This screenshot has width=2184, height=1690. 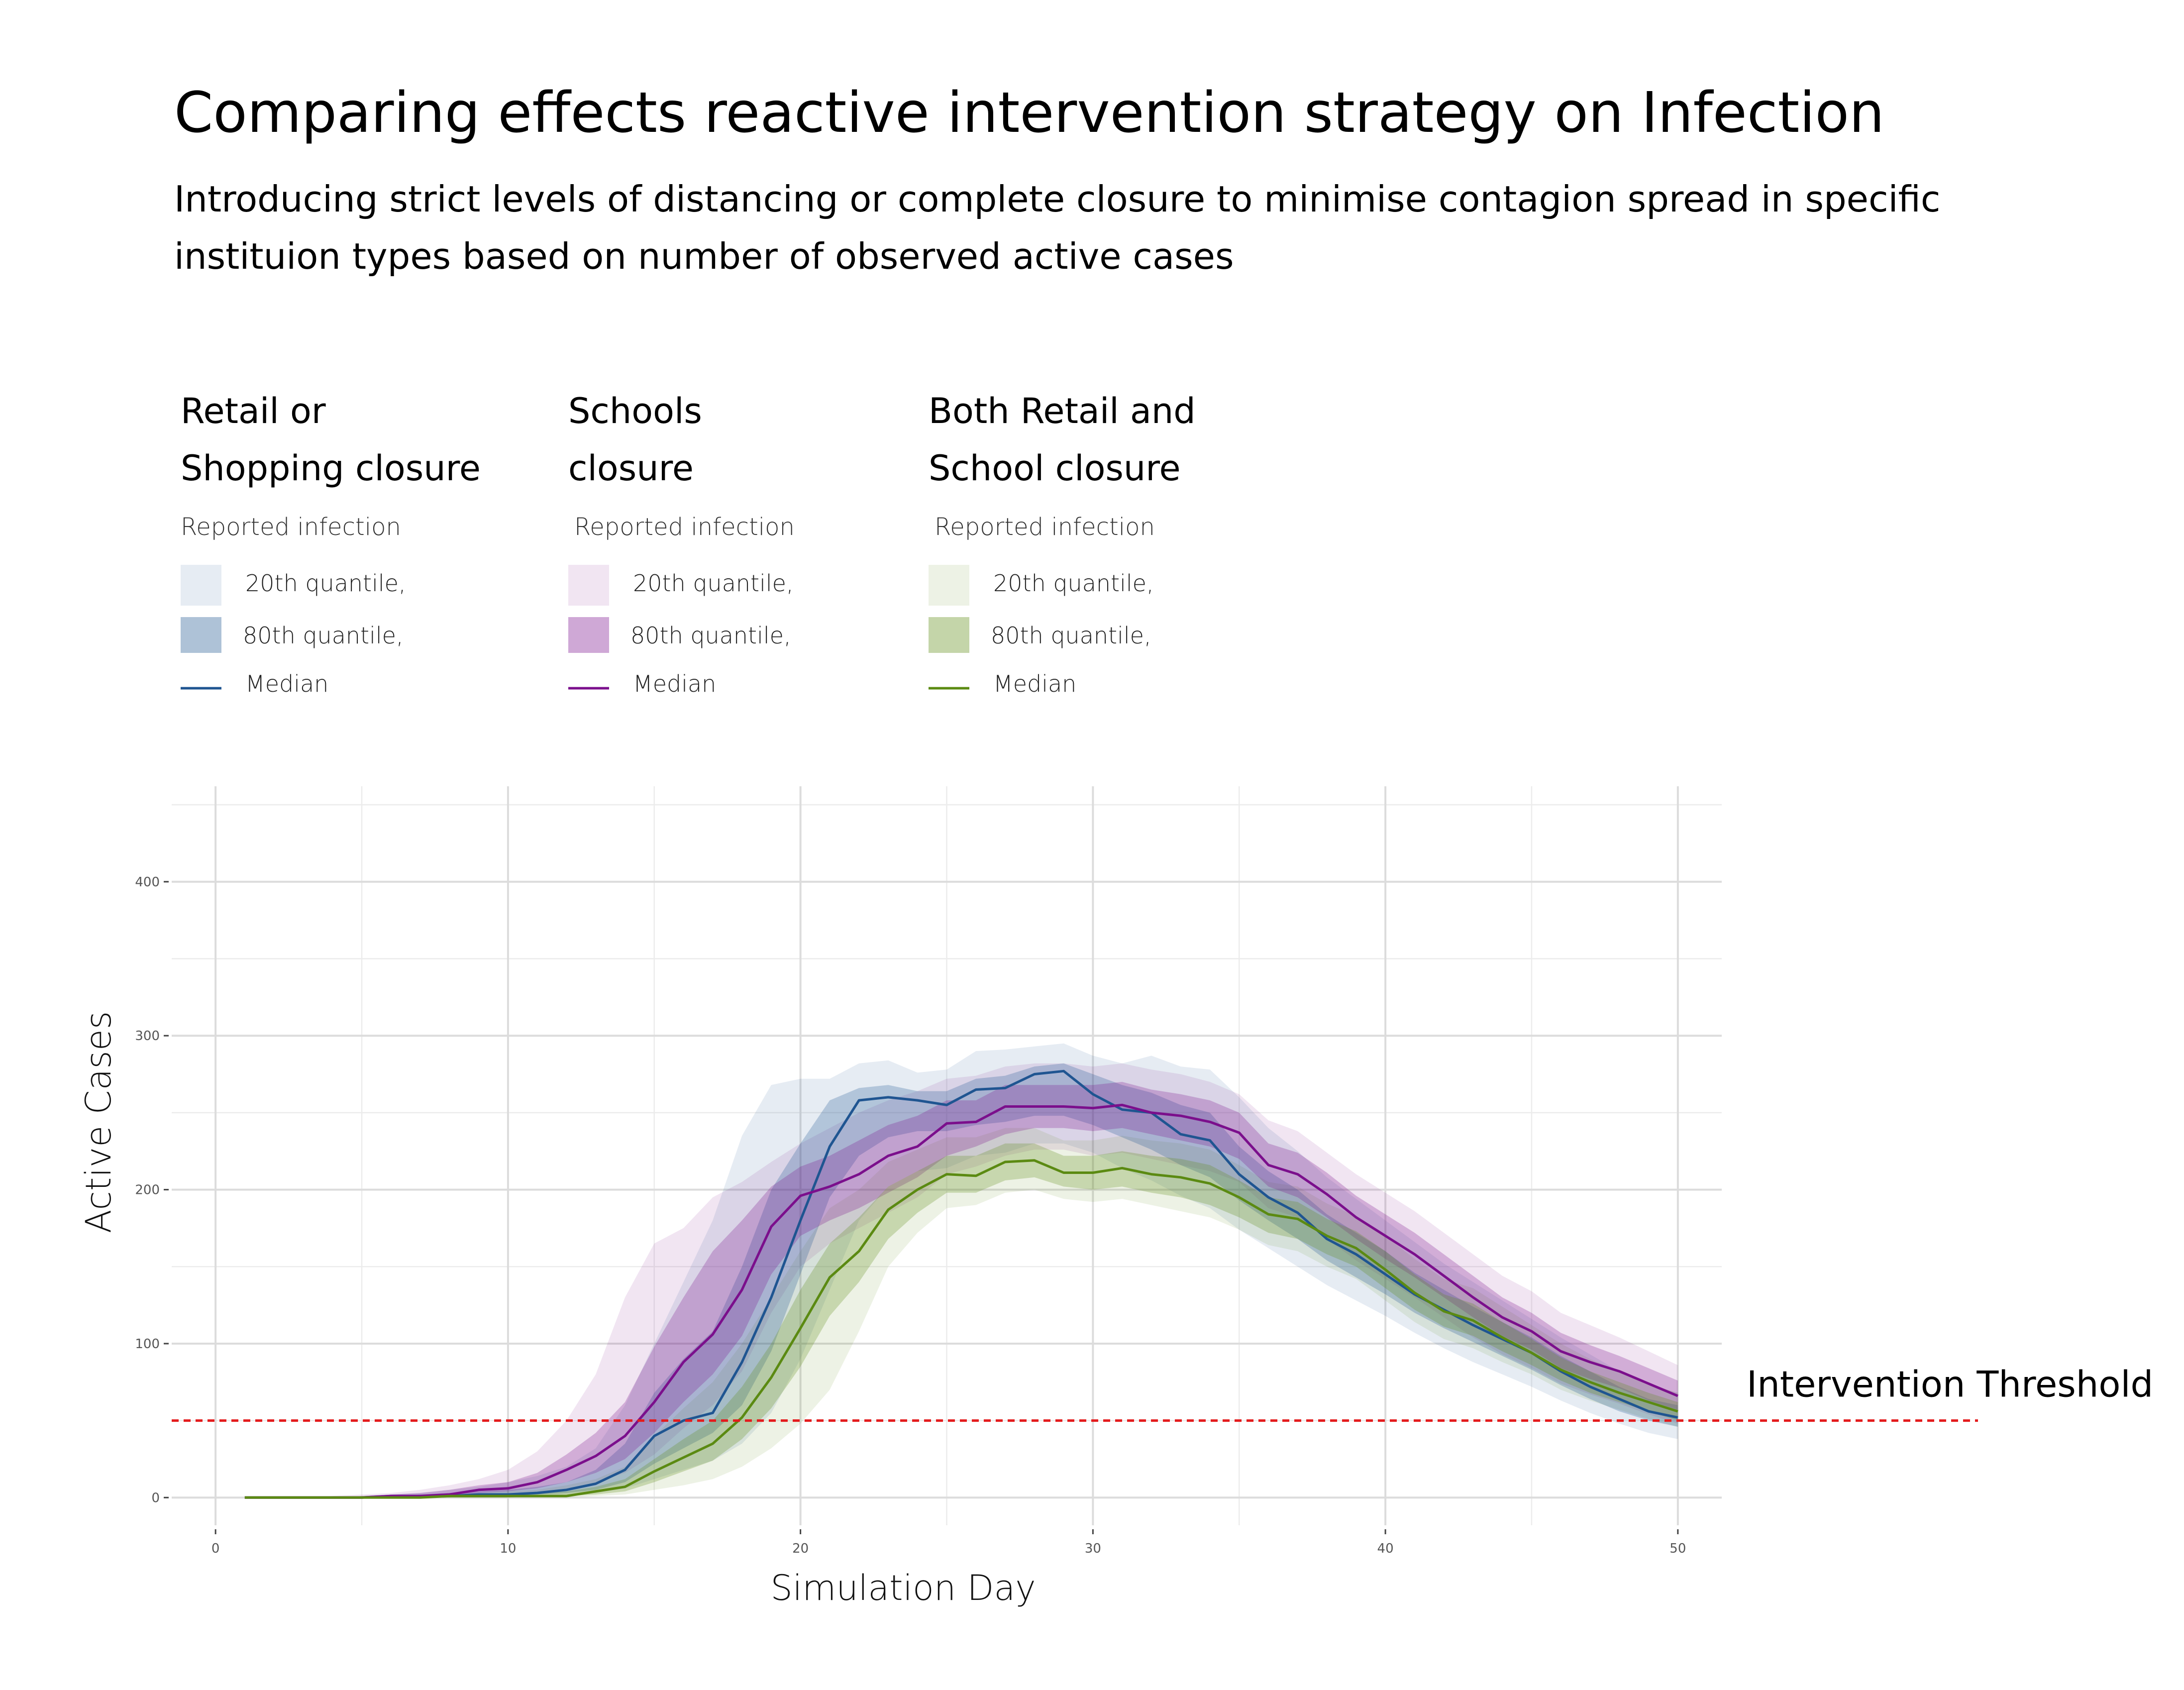 What do you see at coordinates (1677, 1548) in the screenshot?
I see `x-tick-label: 50` at bounding box center [1677, 1548].